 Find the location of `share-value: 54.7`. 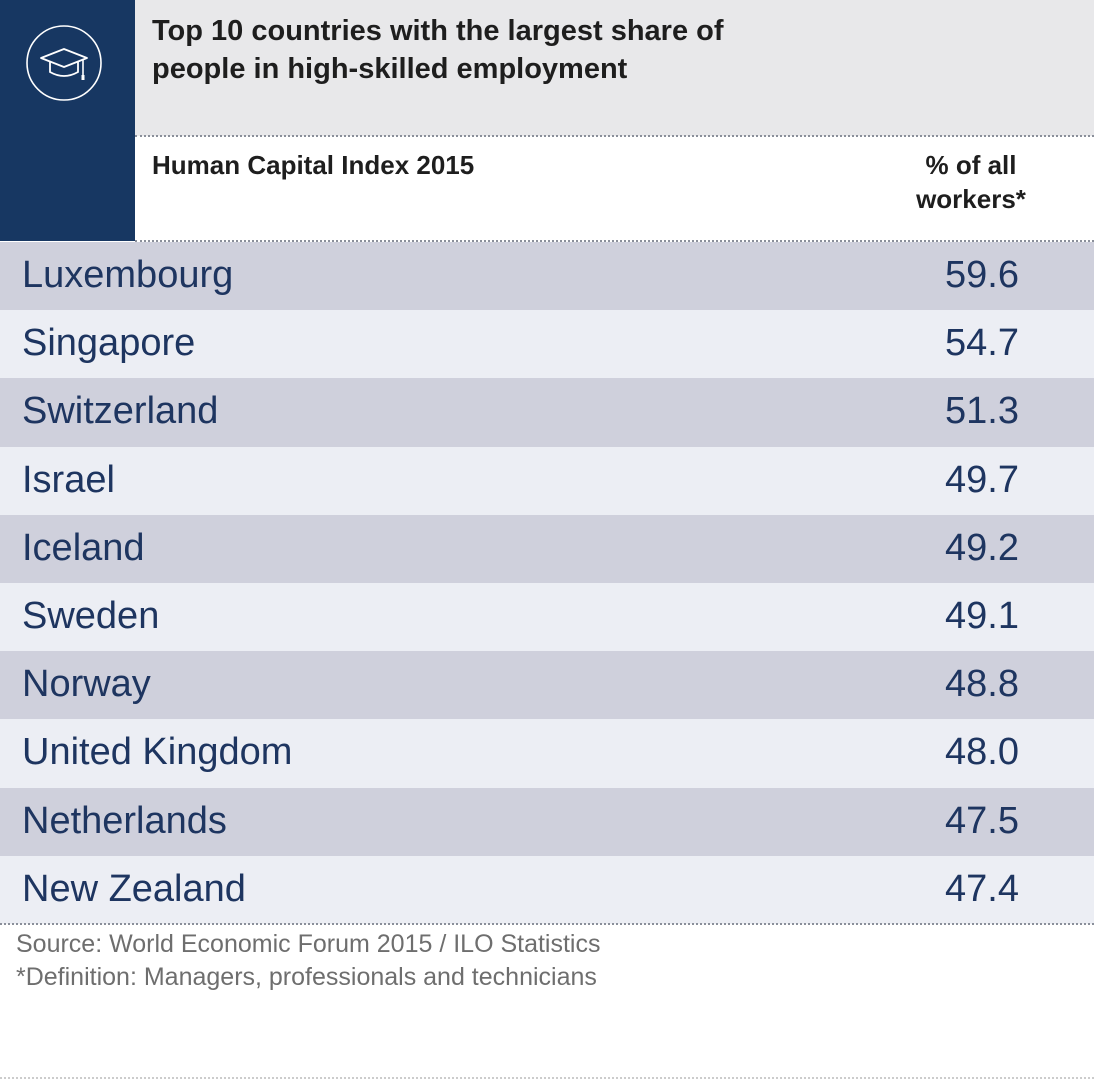

share-value: 54.7 is located at coordinates (982, 343).